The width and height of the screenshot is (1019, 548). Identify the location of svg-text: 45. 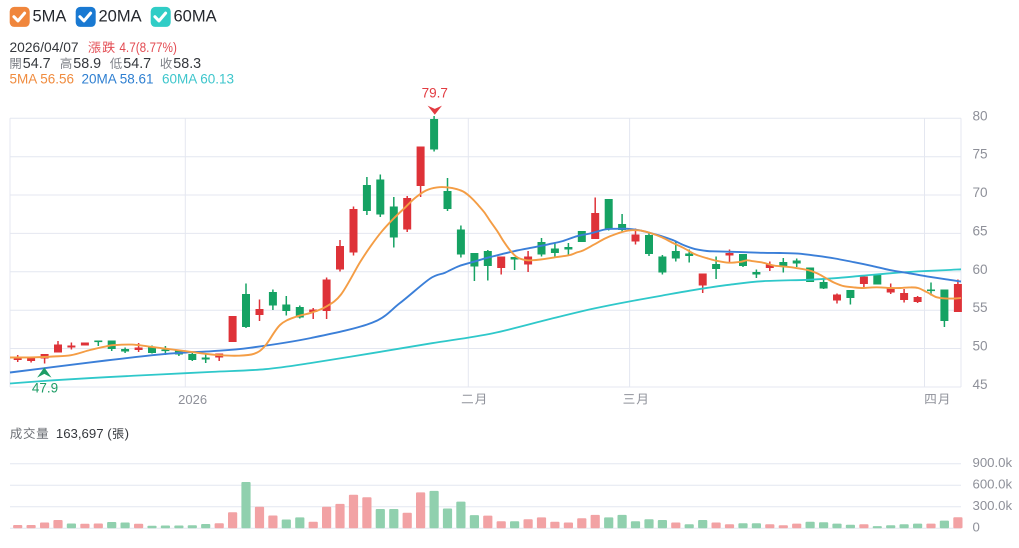
(980, 384).